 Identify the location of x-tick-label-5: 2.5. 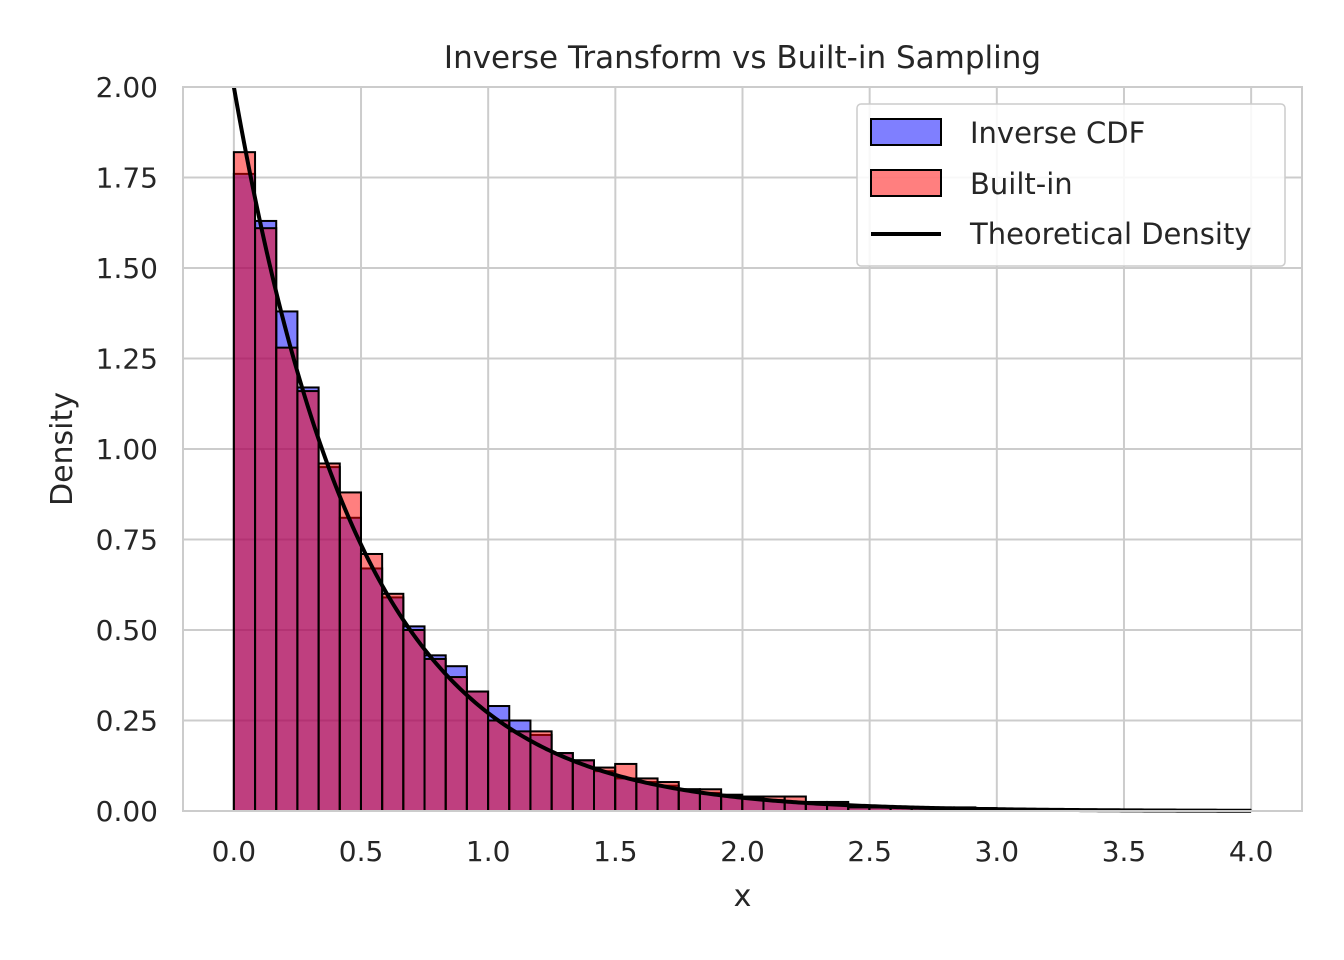
(869, 851).